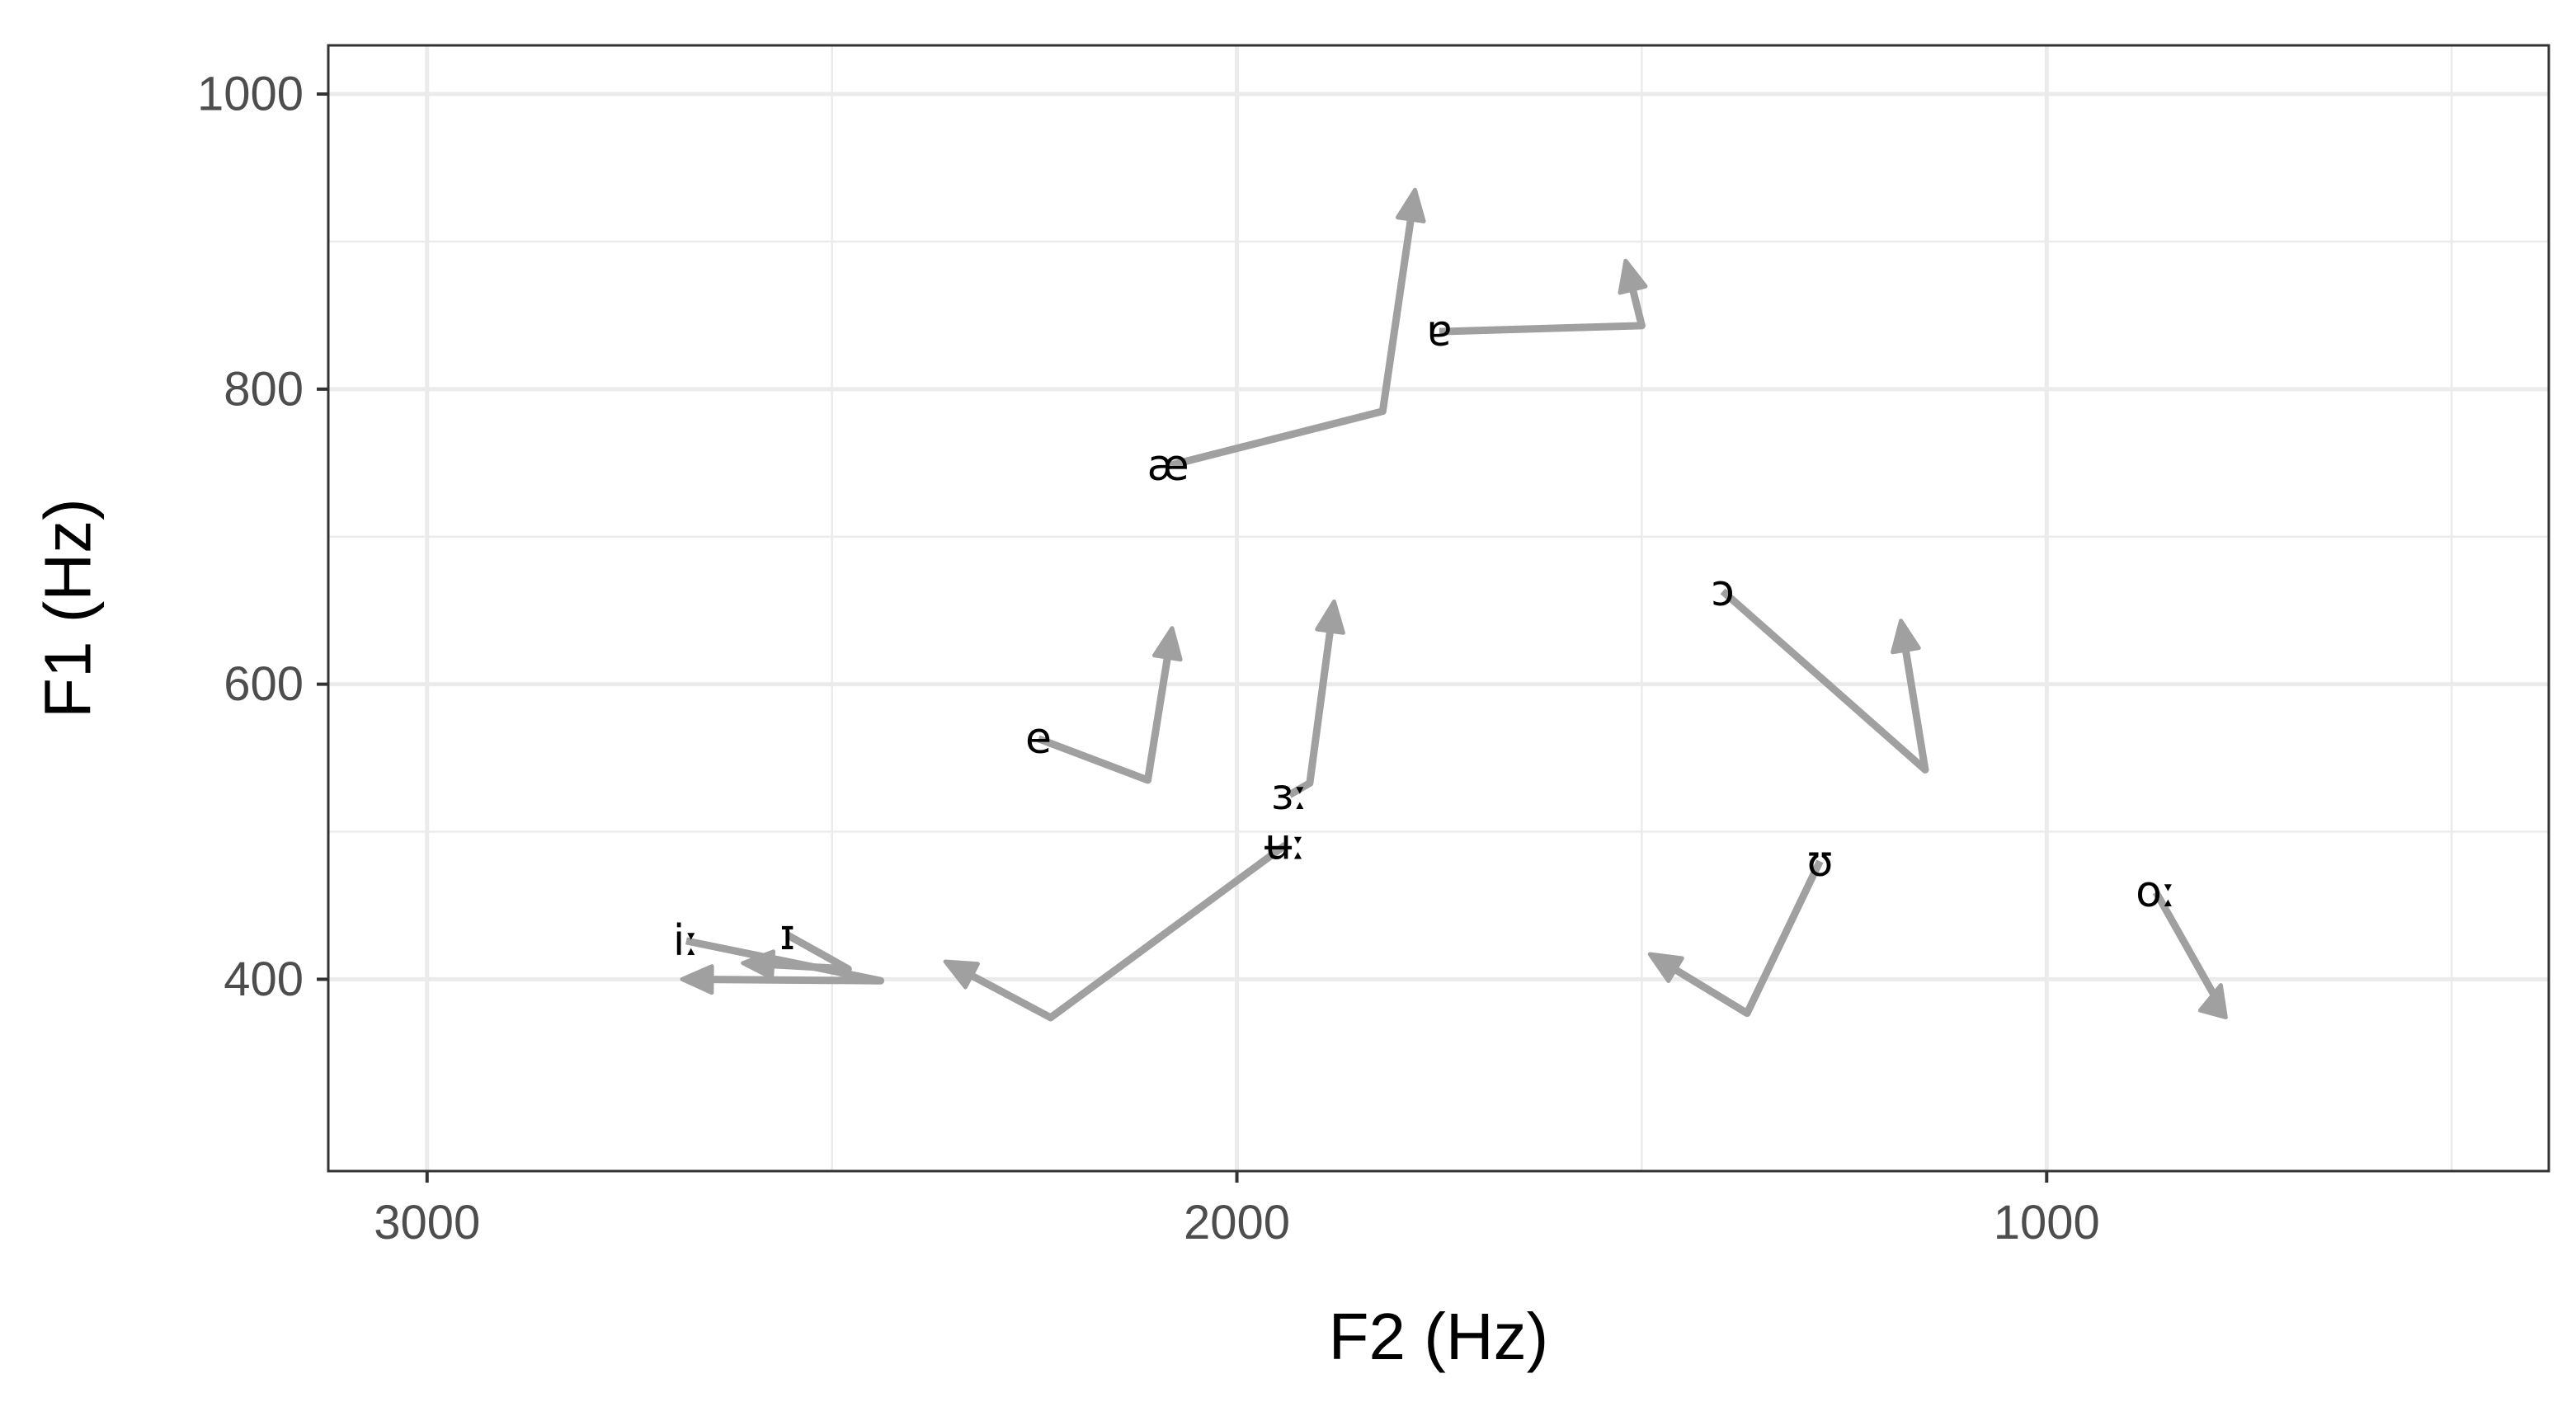  What do you see at coordinates (686, 941) in the screenshot?
I see `vowel-label: iː` at bounding box center [686, 941].